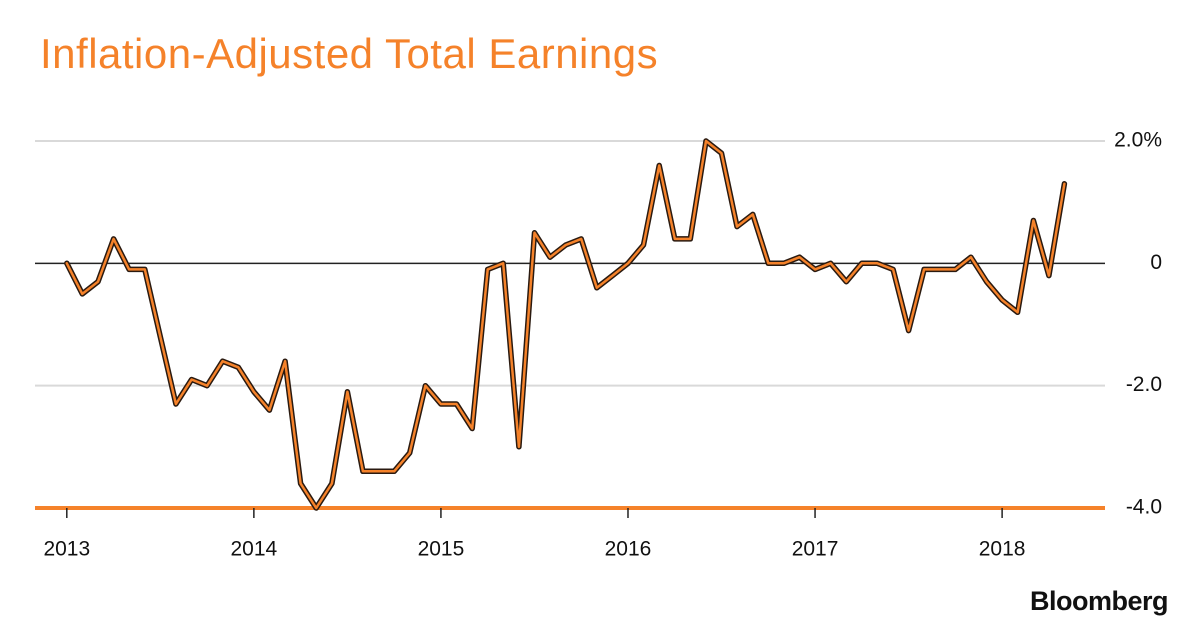 The width and height of the screenshot is (1200, 633). I want to click on y-tick-label: 0, so click(1156, 262).